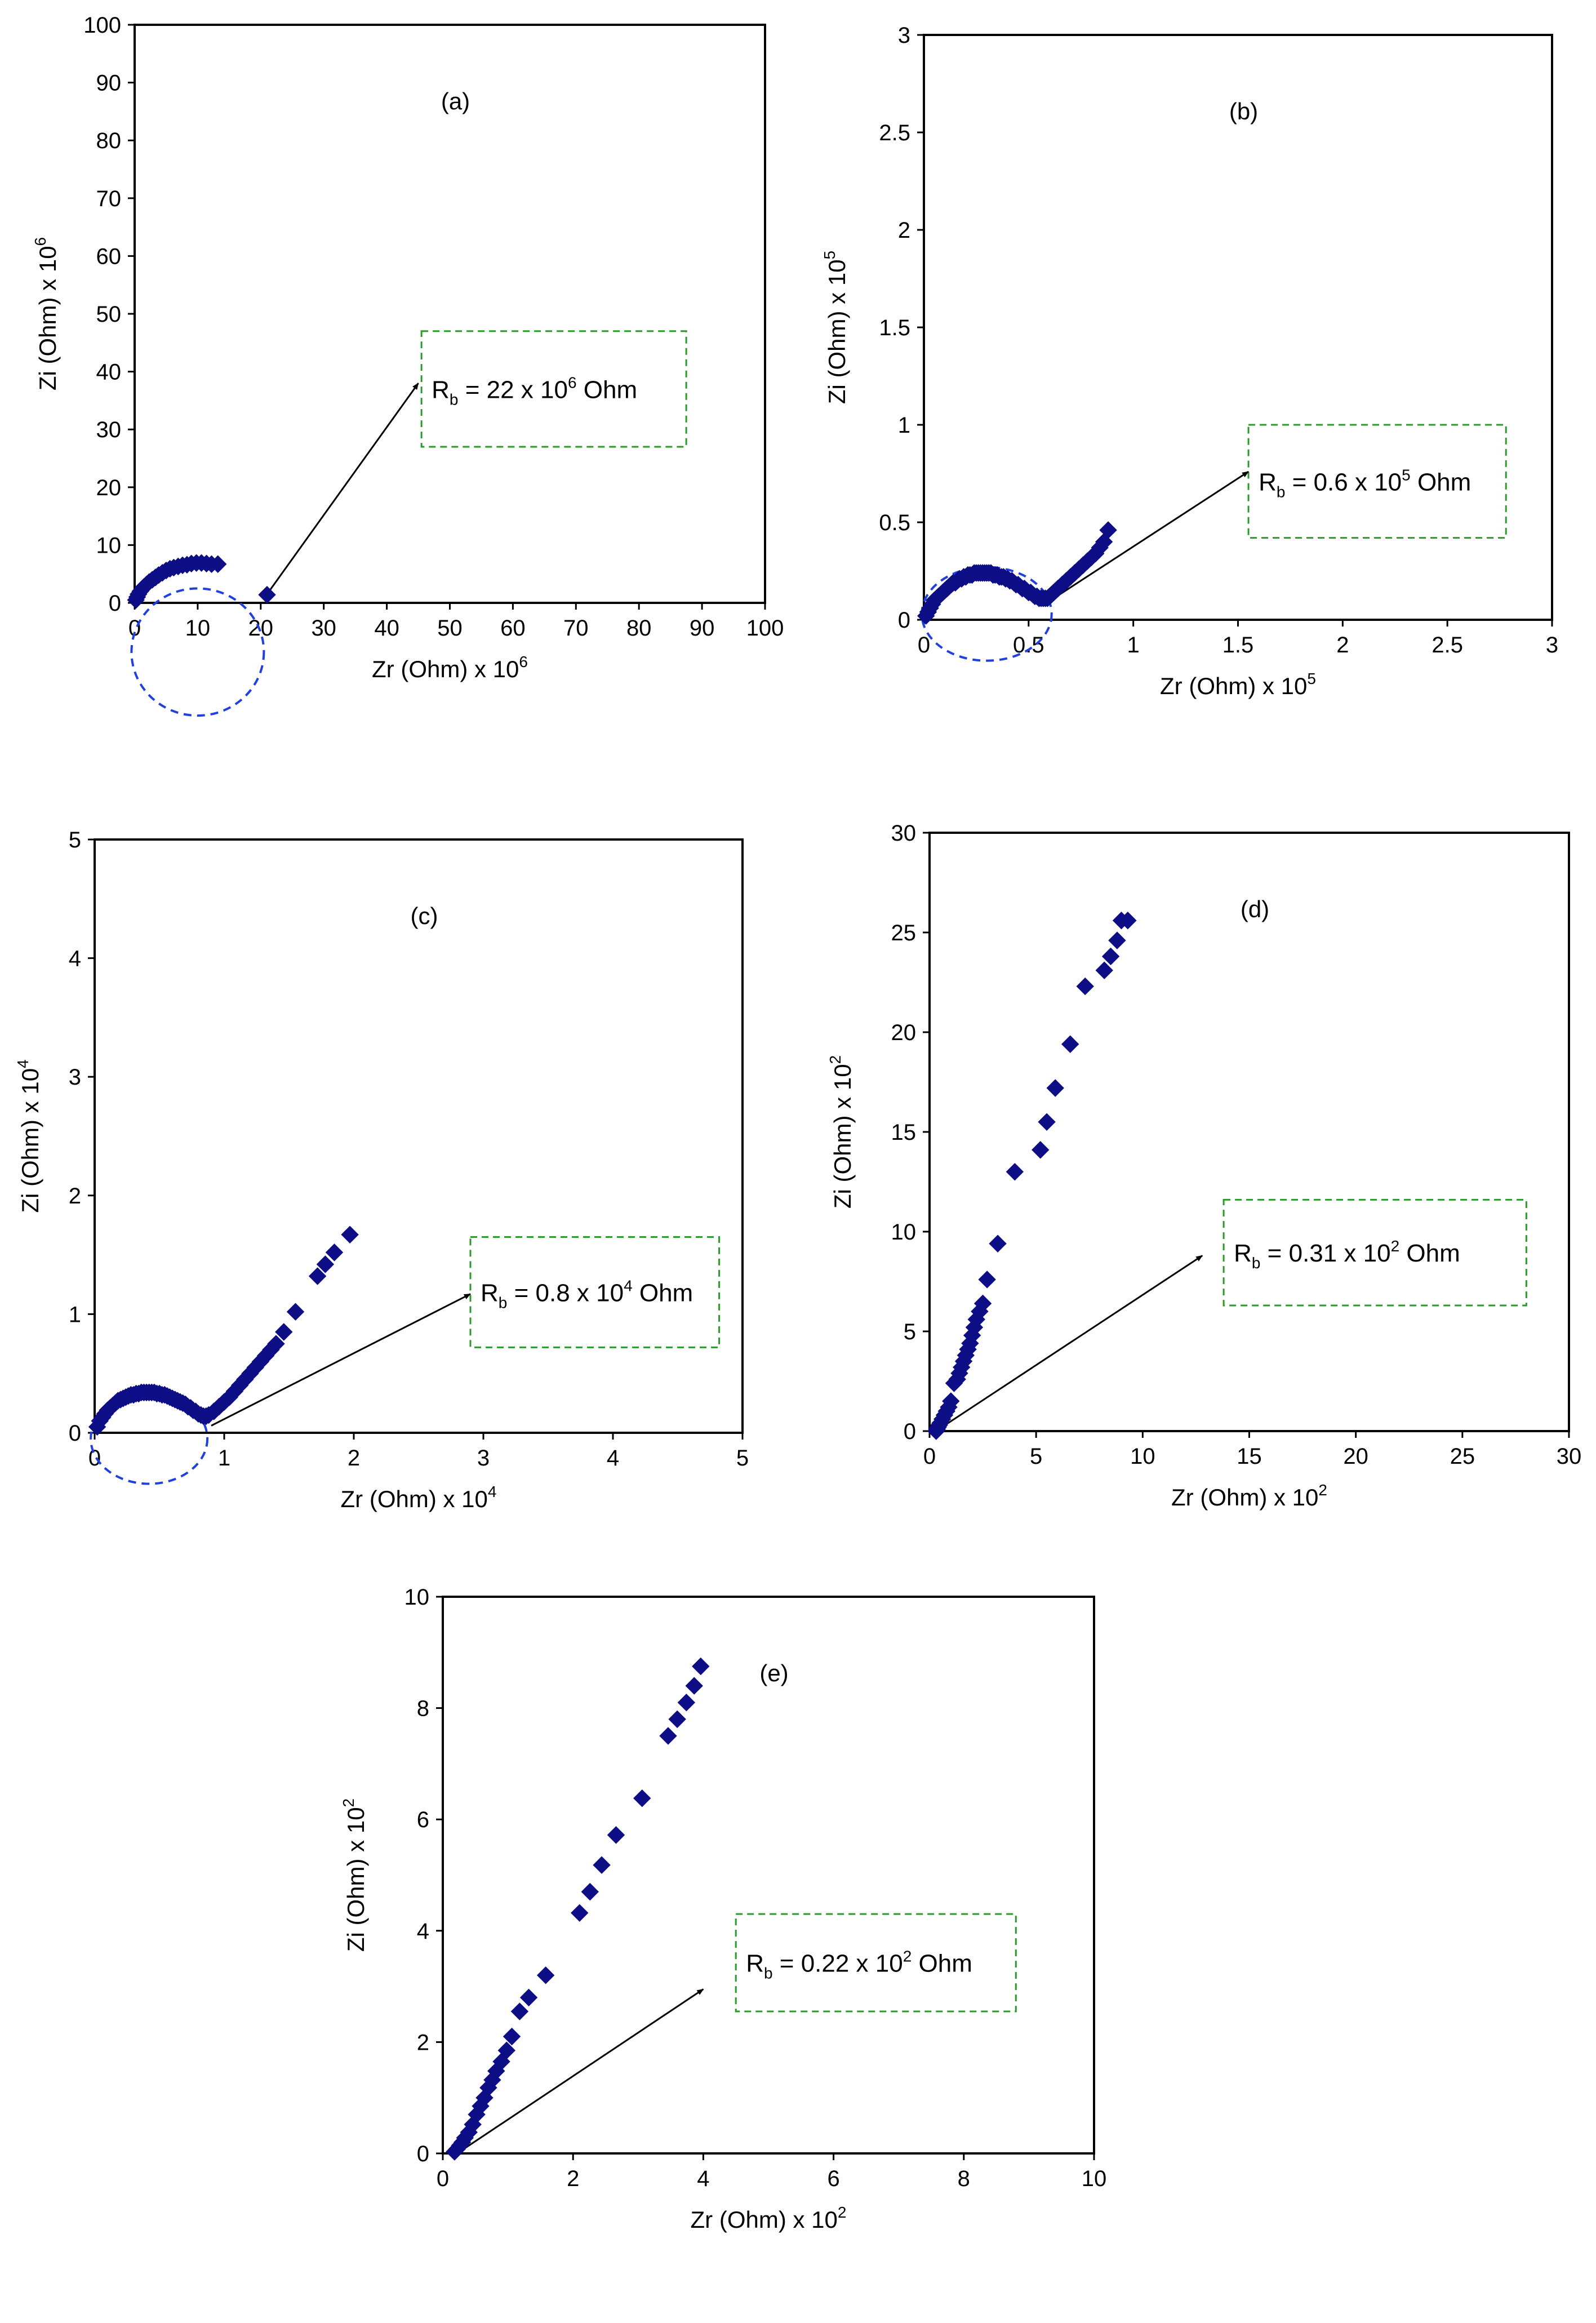 The height and width of the screenshot is (2323, 1596). I want to click on x-tick-label: 3, so click(1552, 645).